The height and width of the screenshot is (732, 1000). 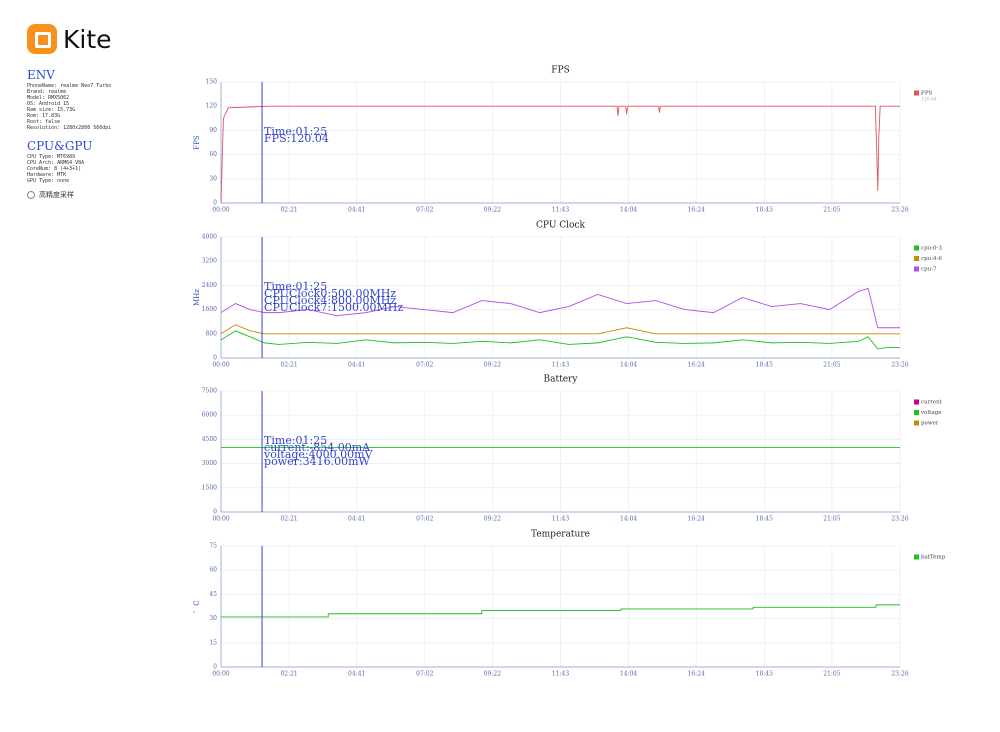 I want to click on info-line: Model: RMX5062, so click(x=48, y=98).